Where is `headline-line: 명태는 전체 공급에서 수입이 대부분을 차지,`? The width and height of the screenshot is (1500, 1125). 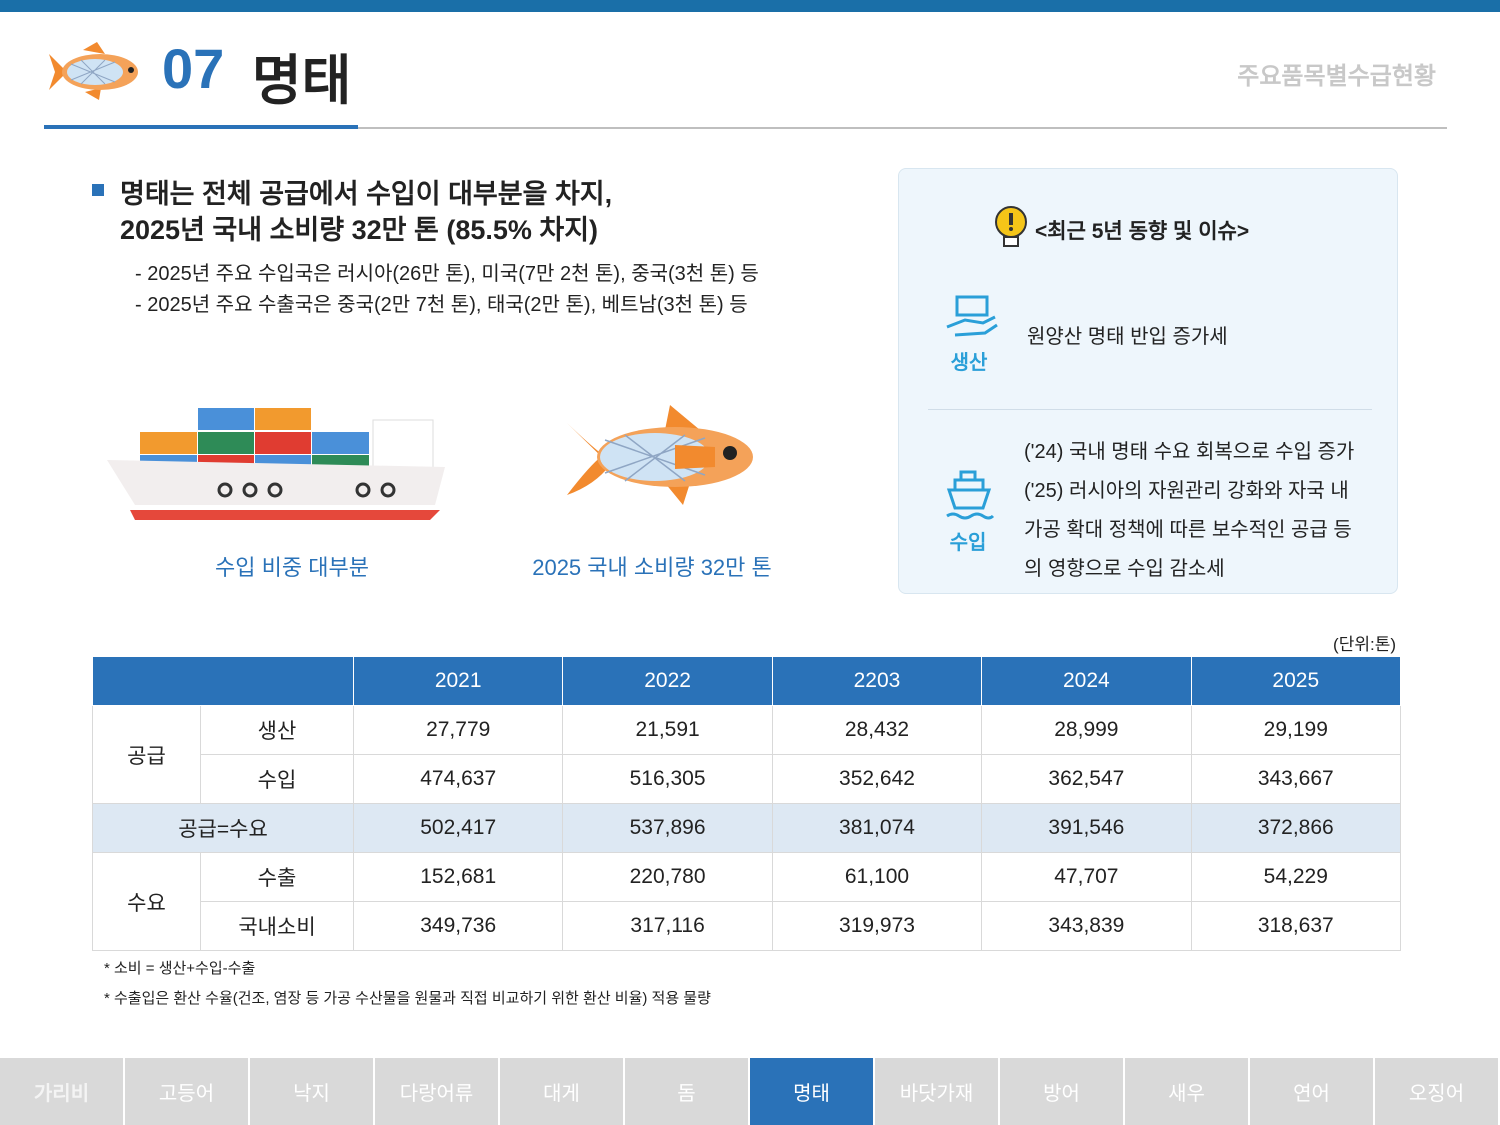 headline-line: 명태는 전체 공급에서 수입이 대부분을 차지, is located at coordinates (366, 194).